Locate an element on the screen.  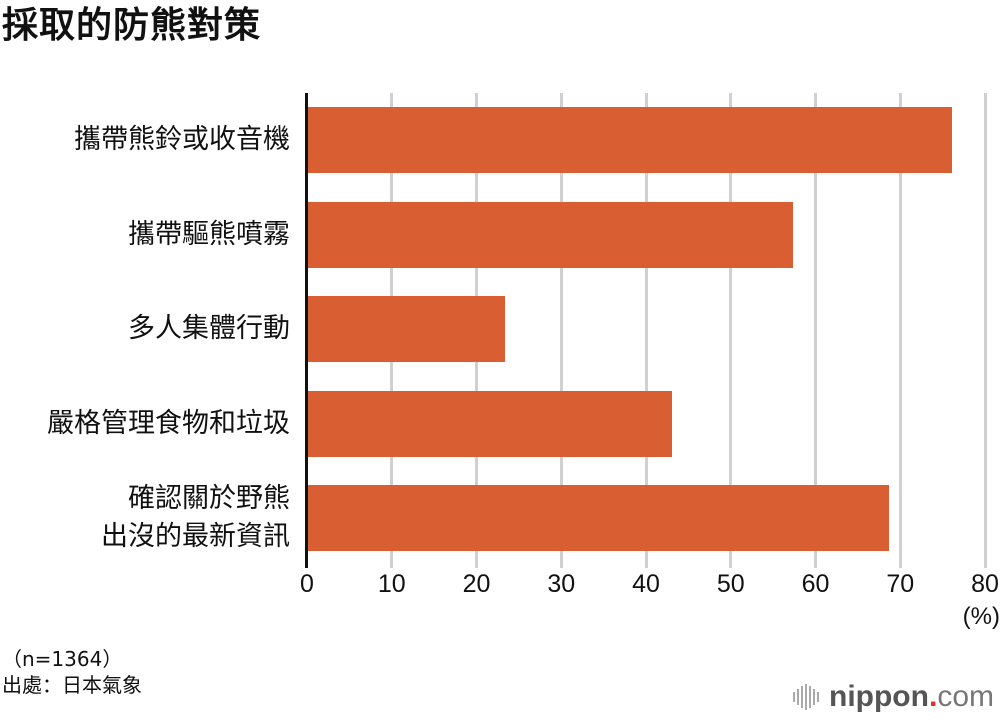
nippon-logo: nippon. com is located at coordinates (893, 697).